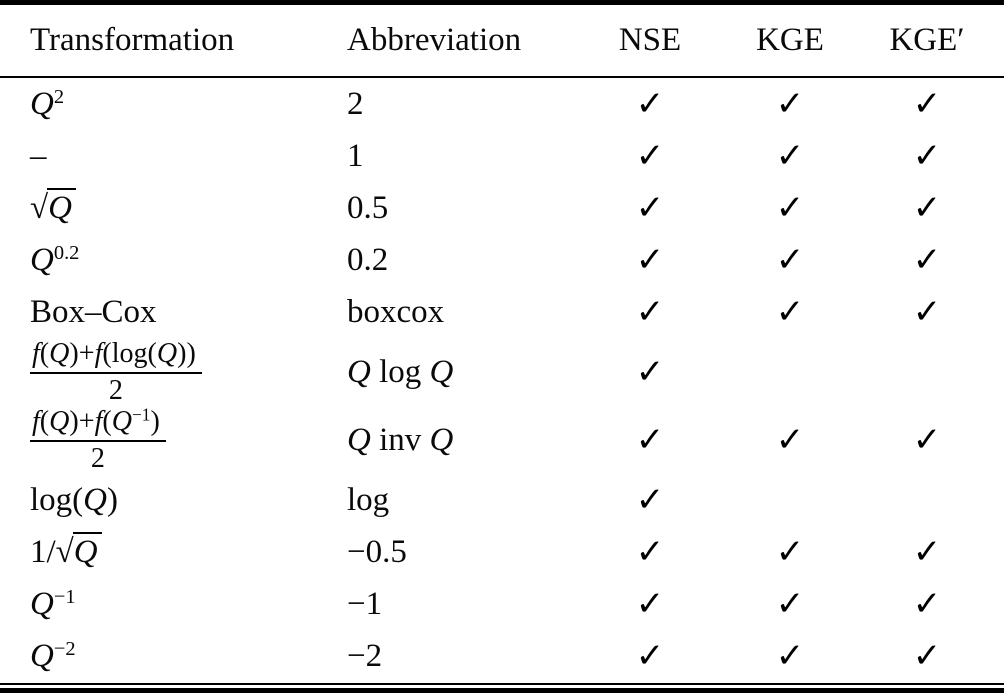 This screenshot has width=1004, height=693. I want to click on cell-abbreviation: log, so click(368, 499).